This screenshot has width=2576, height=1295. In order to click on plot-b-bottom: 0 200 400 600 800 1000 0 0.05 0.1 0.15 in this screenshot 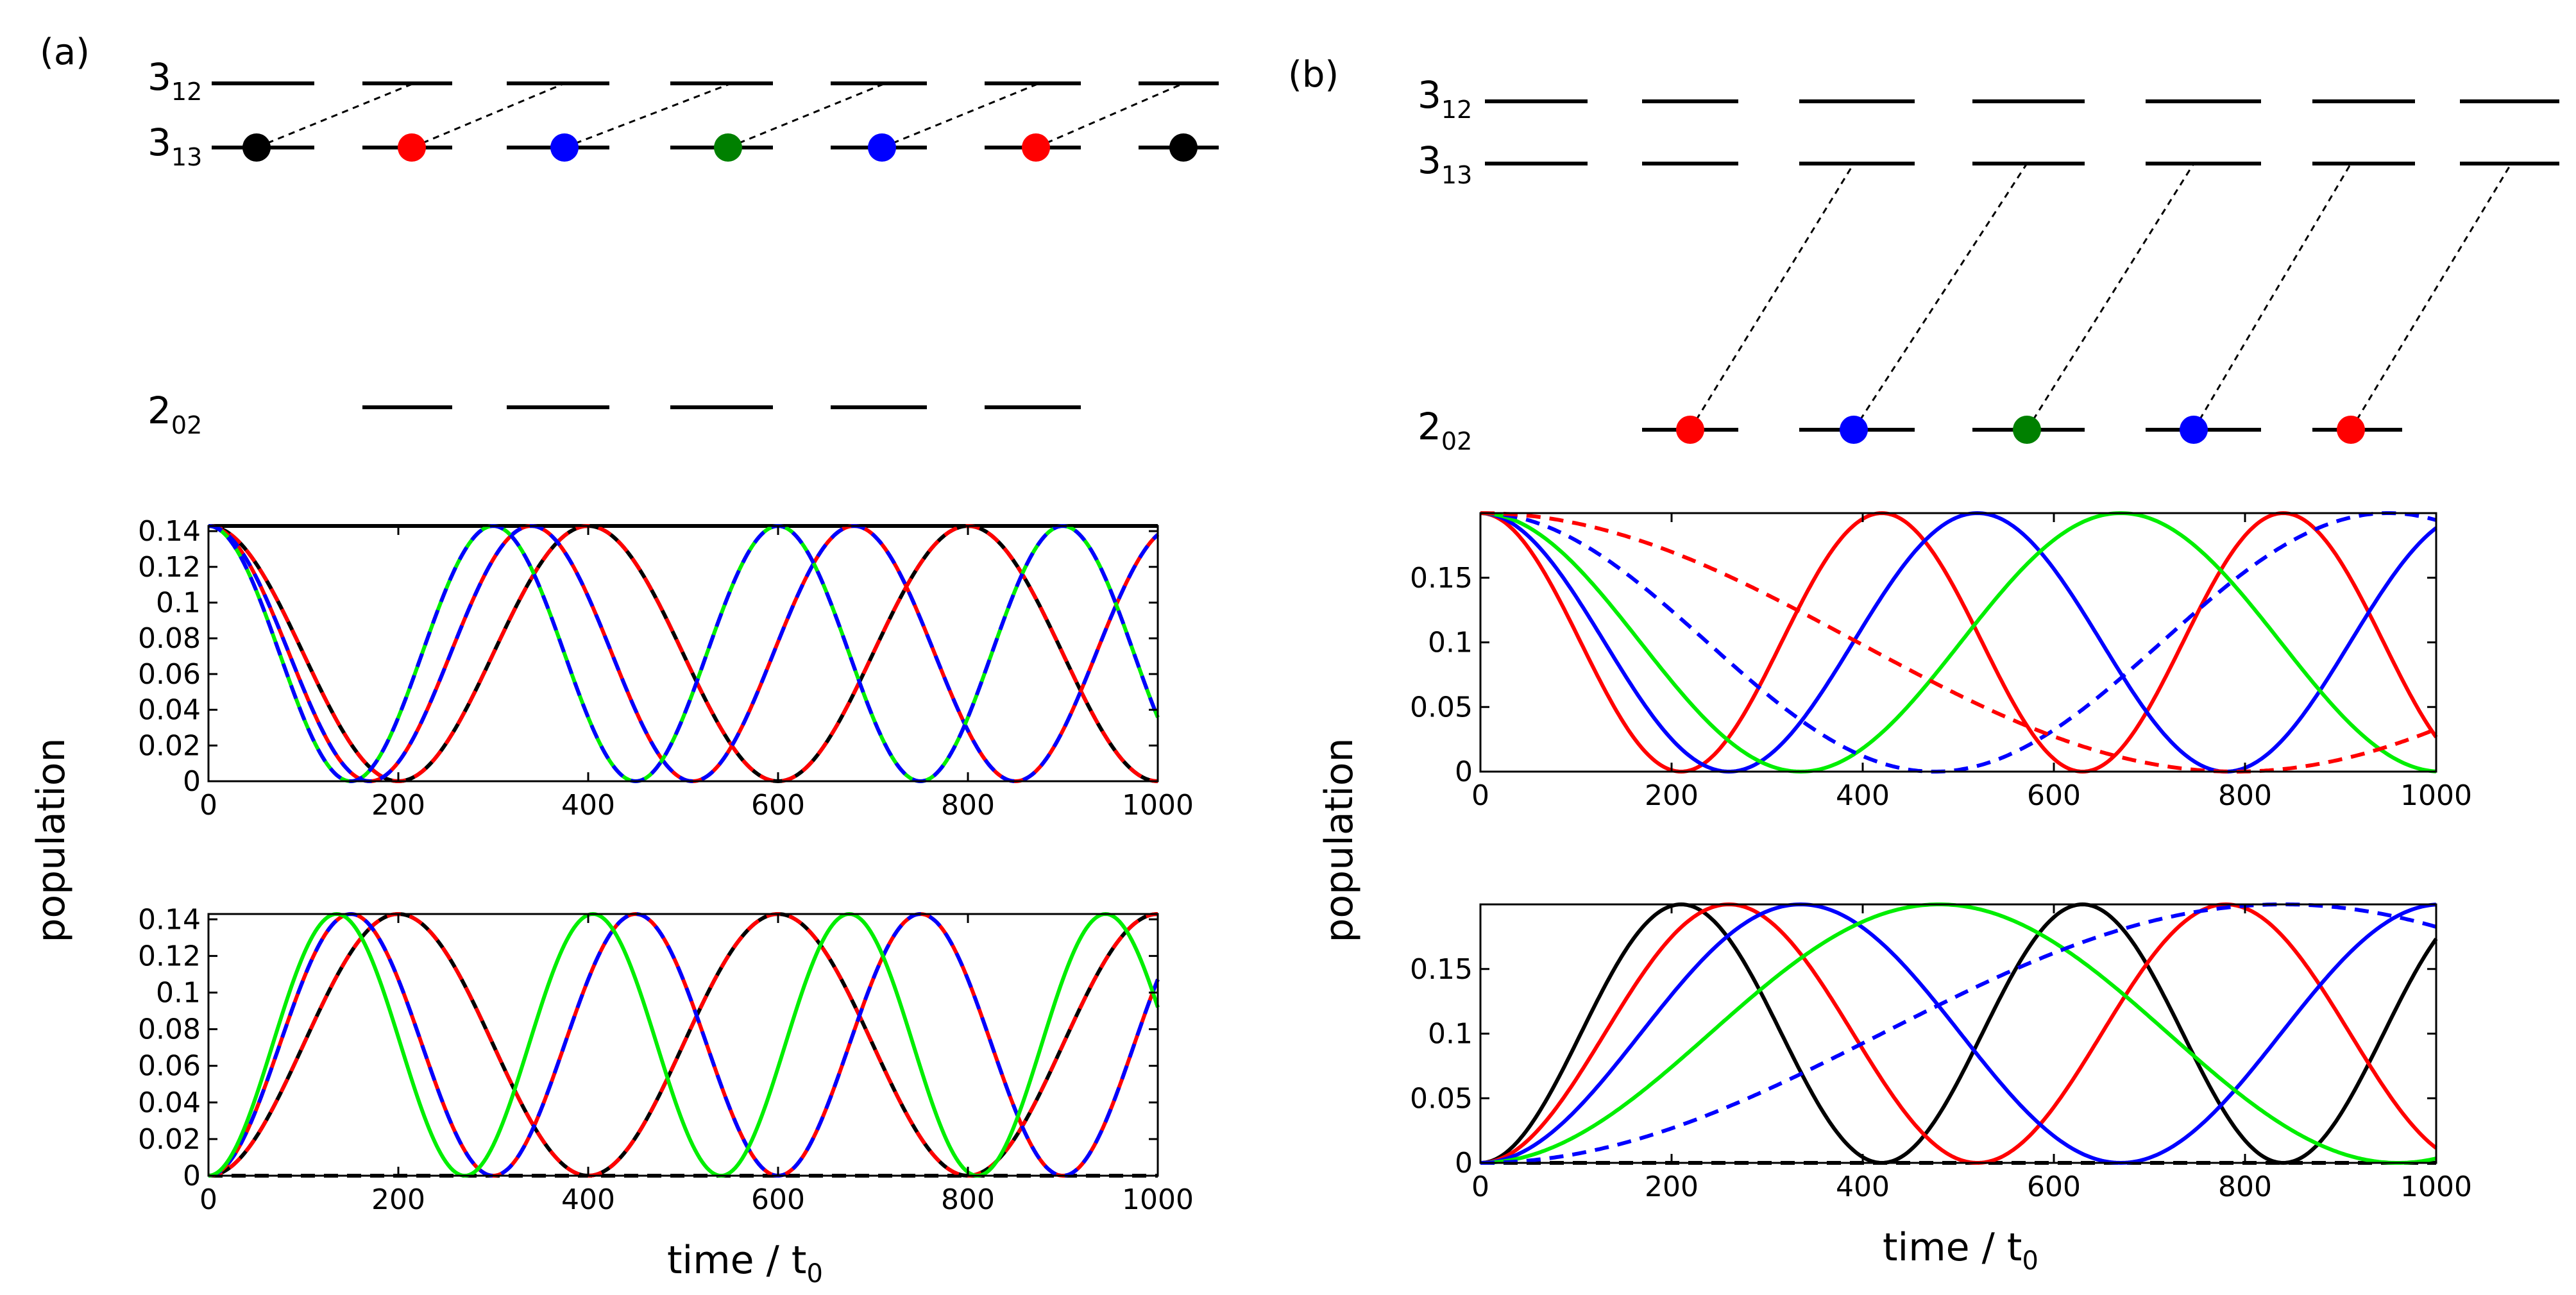, I will do `click(1941, 1052)`.